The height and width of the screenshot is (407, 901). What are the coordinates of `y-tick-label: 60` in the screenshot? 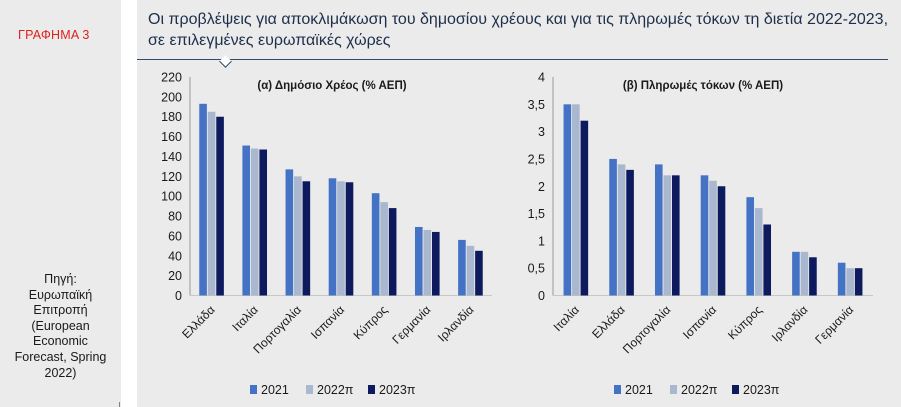 It's located at (175, 236).